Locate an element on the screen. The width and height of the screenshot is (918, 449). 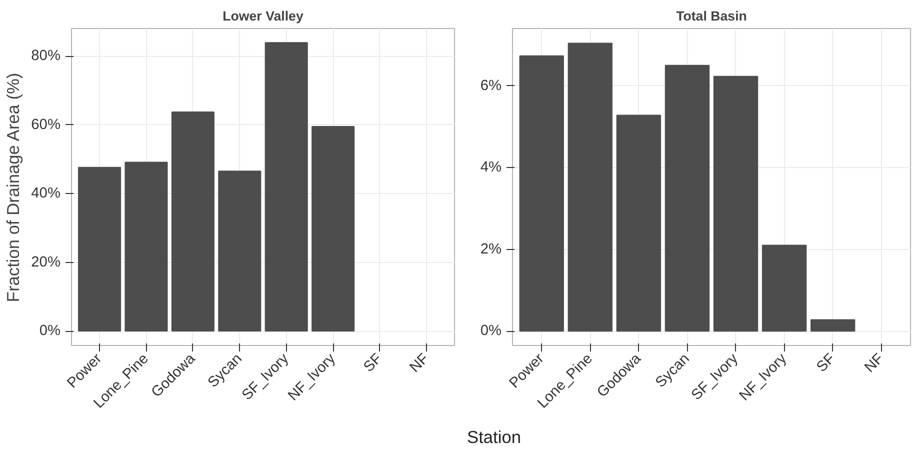
chart-title: Lower Valley is located at coordinates (263, 16).